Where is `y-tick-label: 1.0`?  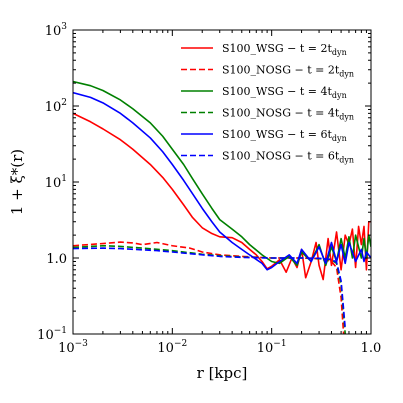
y-tick-label: 1.0 is located at coordinates (56, 259).